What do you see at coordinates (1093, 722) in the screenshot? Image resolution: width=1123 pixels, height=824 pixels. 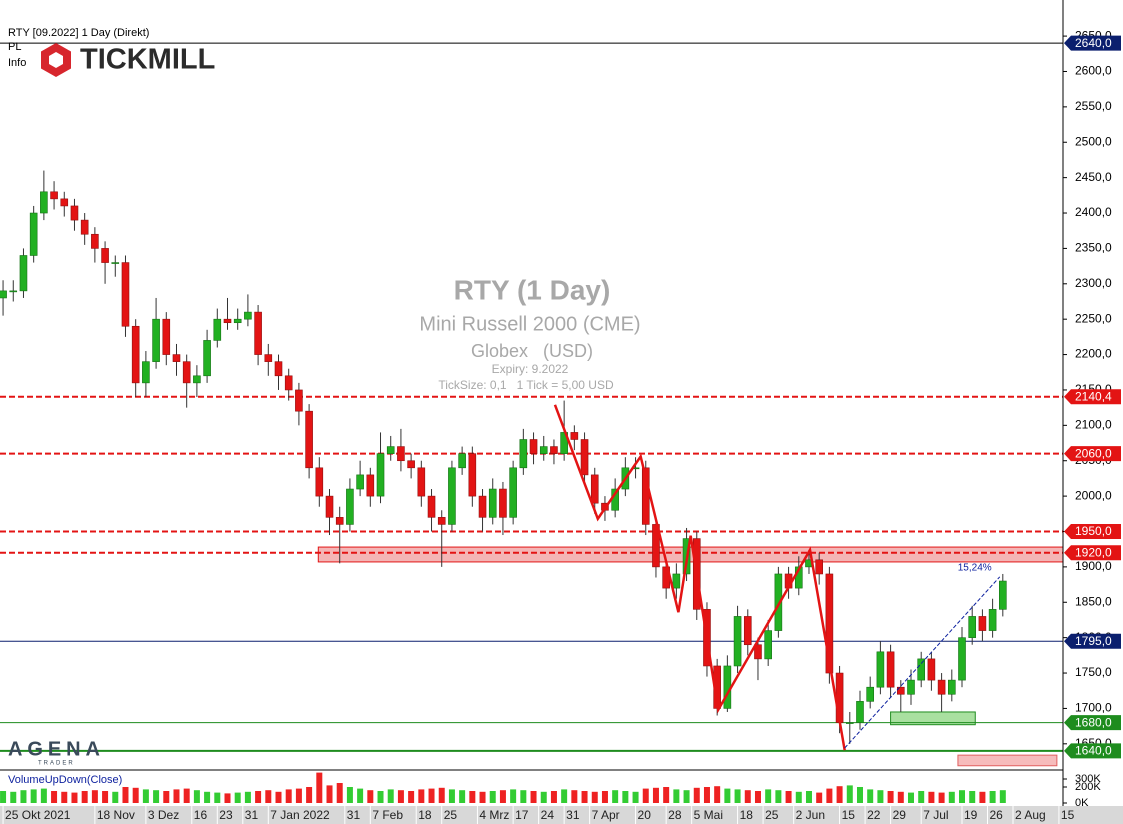 I see `level-label: 1680,0` at bounding box center [1093, 722].